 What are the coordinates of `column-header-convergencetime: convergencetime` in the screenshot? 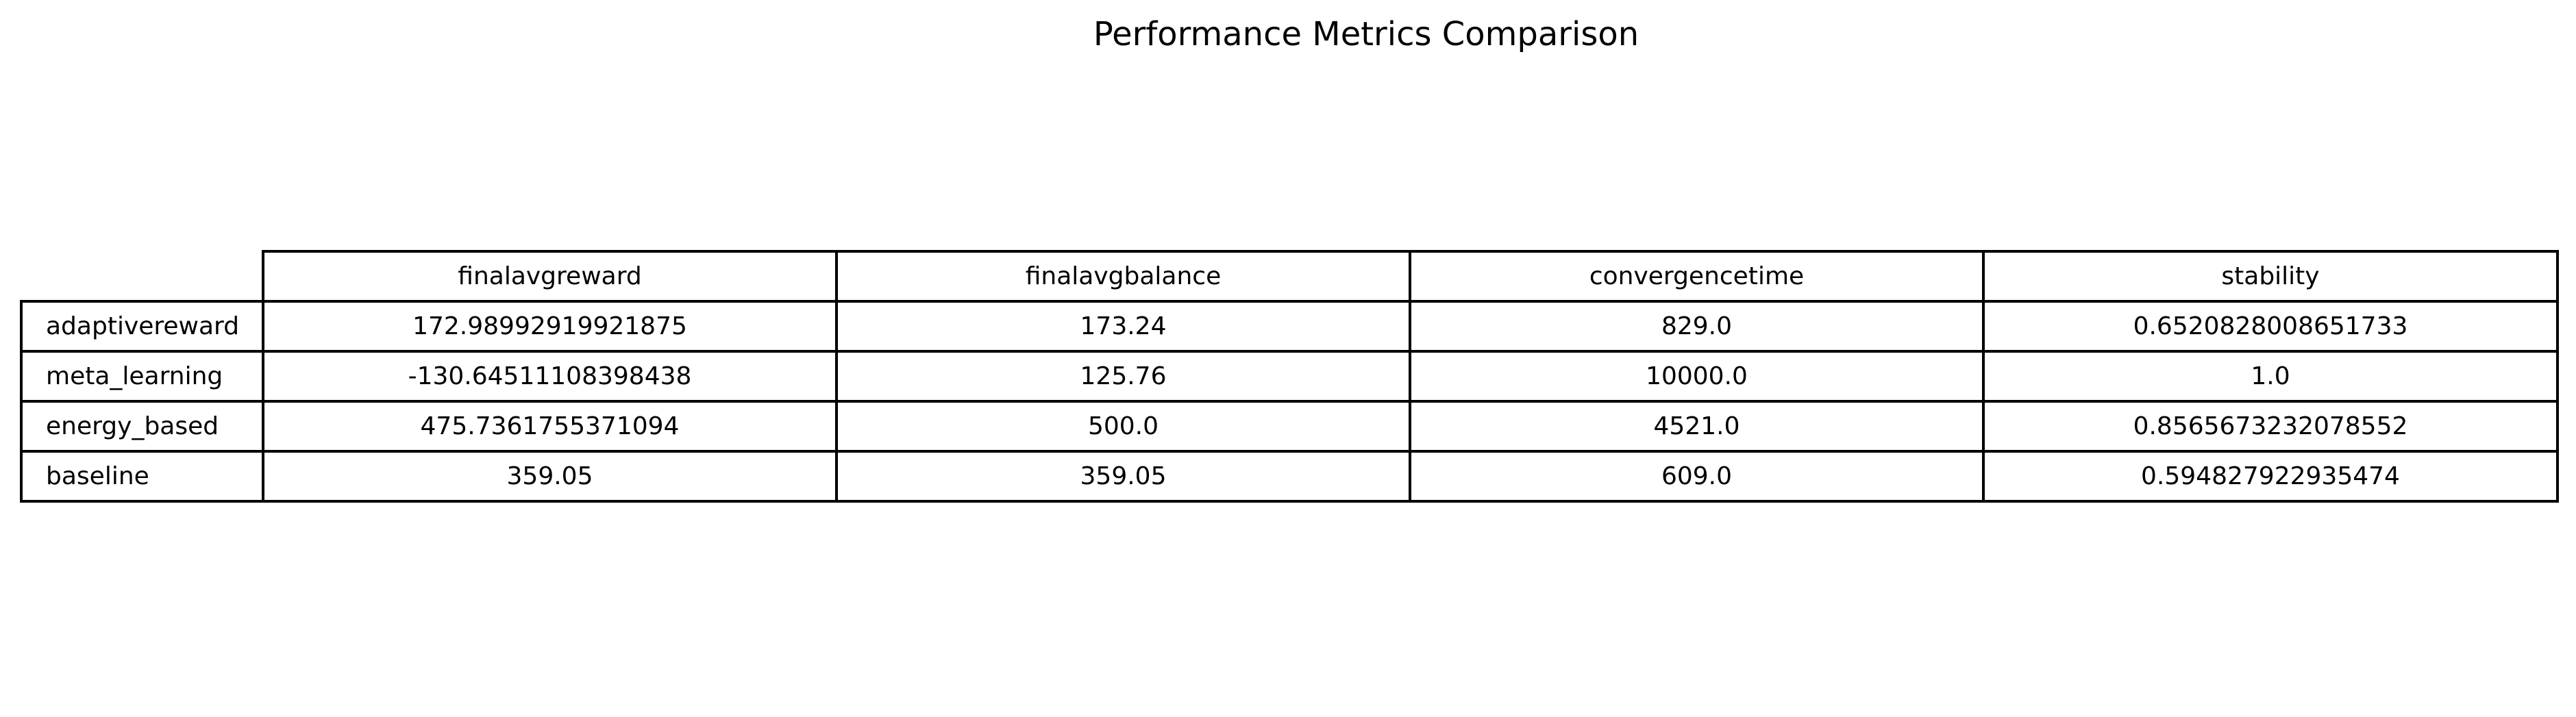 It's located at (1697, 276).